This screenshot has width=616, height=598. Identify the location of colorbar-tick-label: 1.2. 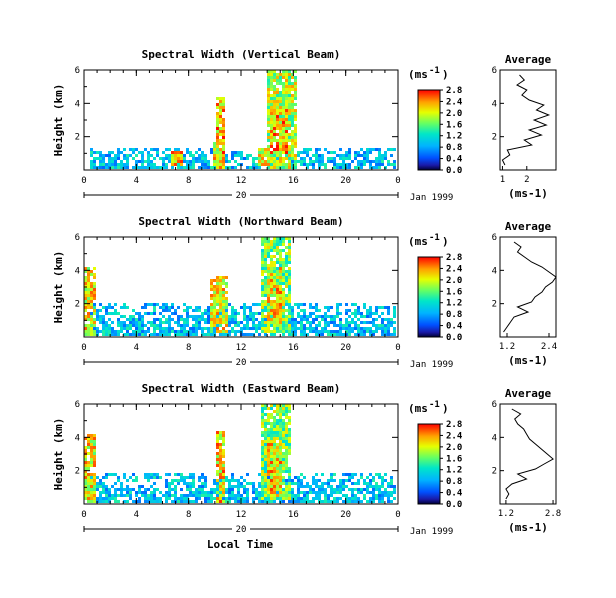
(454, 137).